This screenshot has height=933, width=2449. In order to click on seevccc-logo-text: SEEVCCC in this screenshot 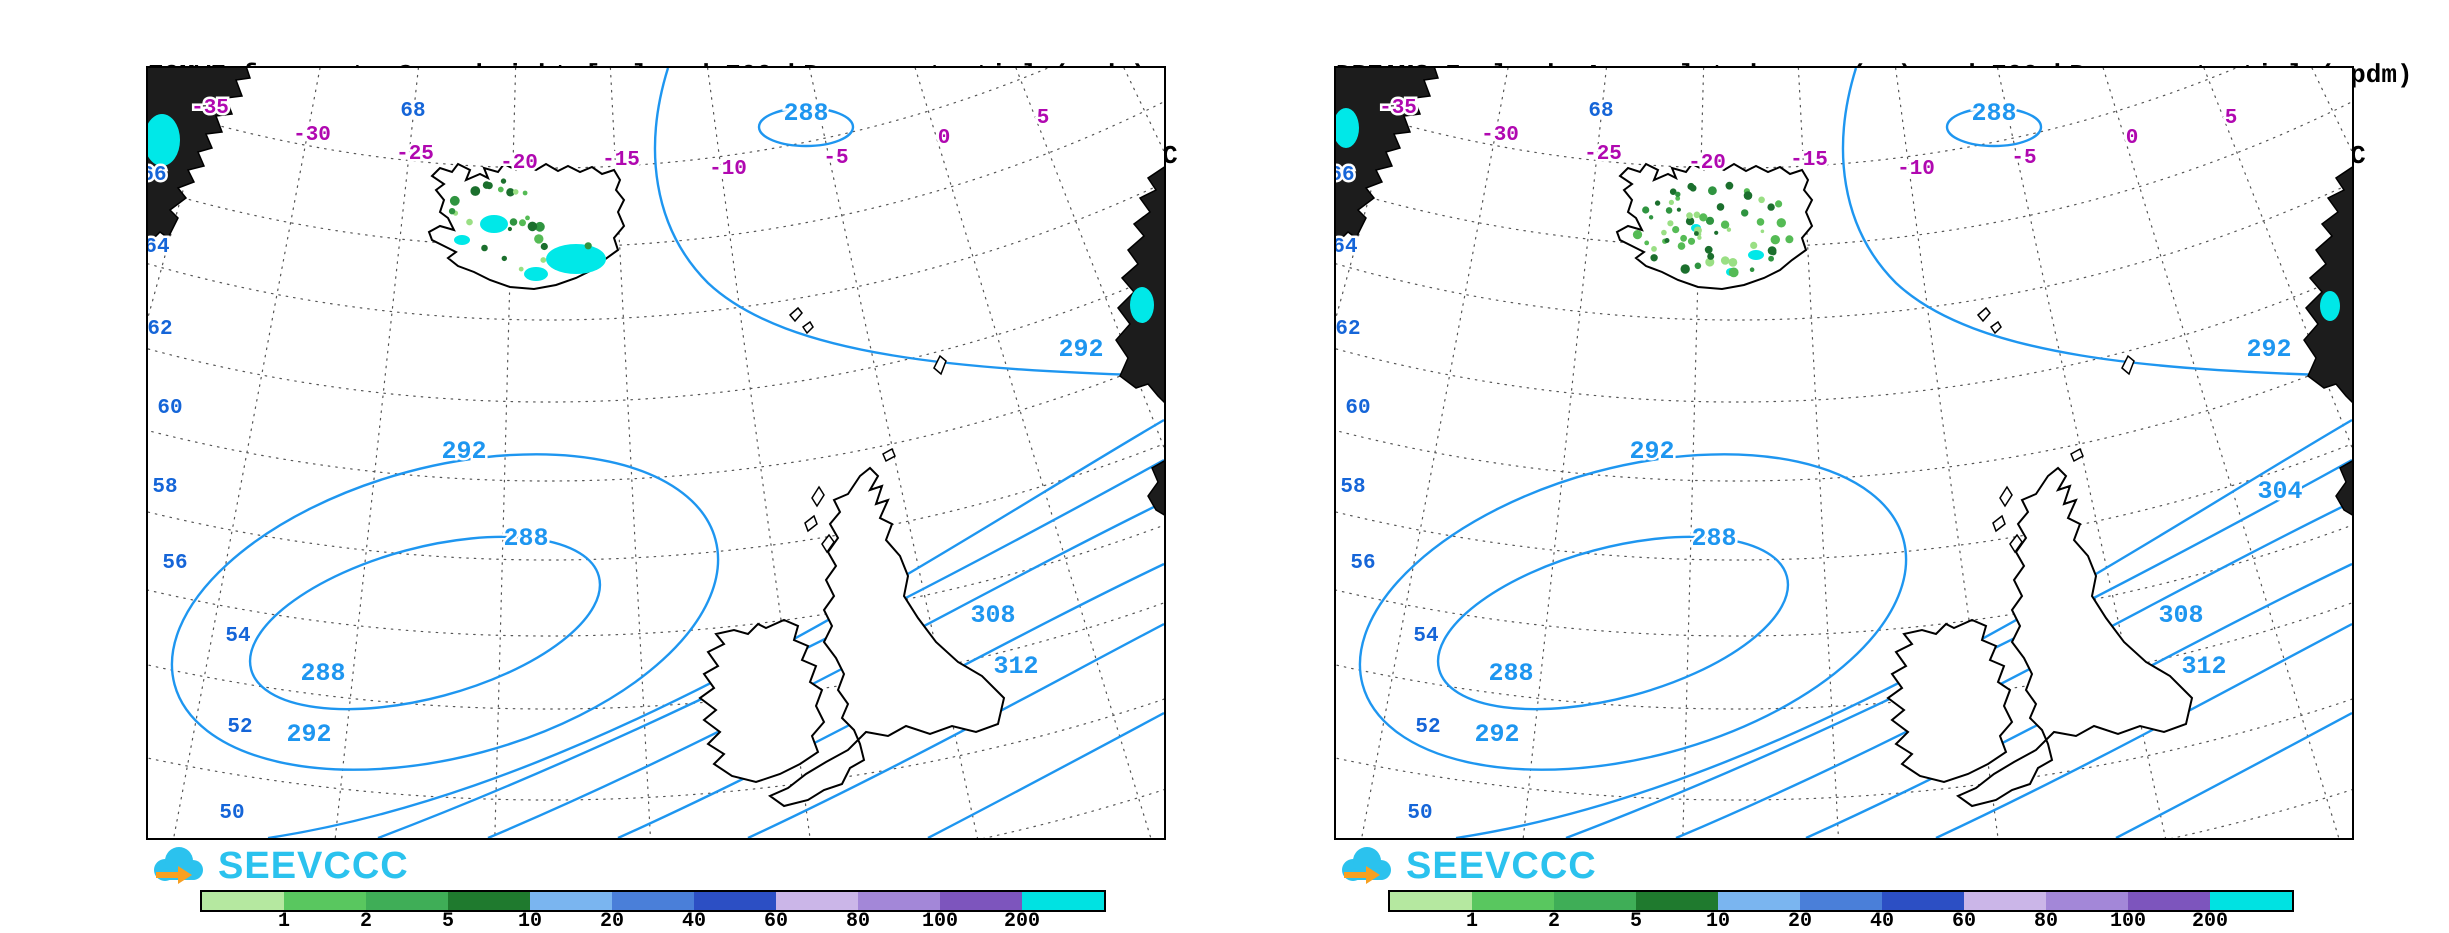, I will do `click(313, 865)`.